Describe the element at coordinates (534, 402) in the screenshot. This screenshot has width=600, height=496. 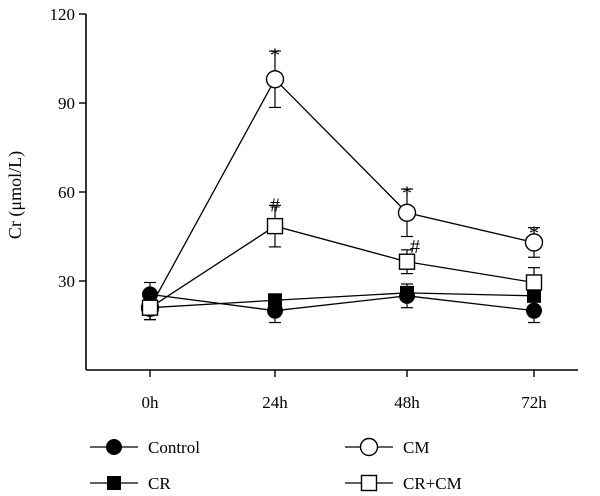
I see `x-tick-label: 72h` at that location.